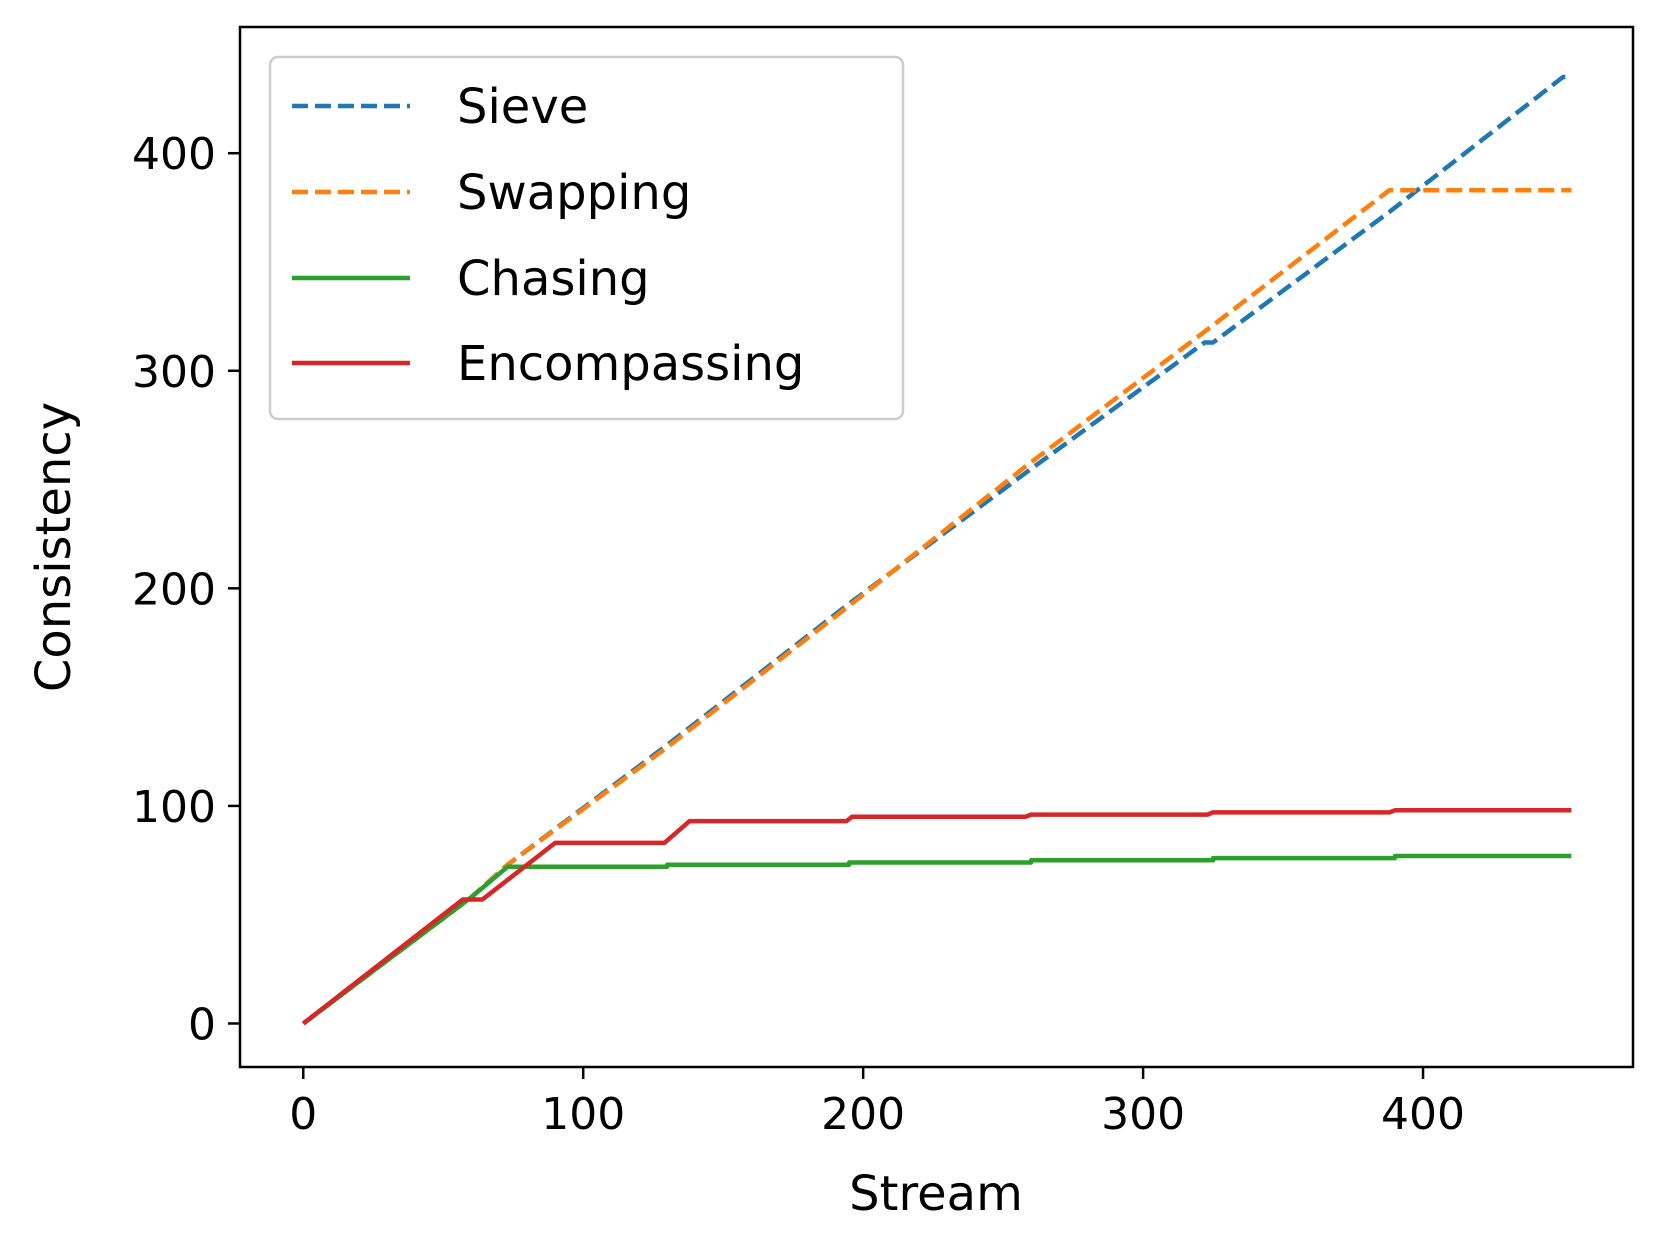  I want to click on x-tick-label: 200, so click(863, 1114).